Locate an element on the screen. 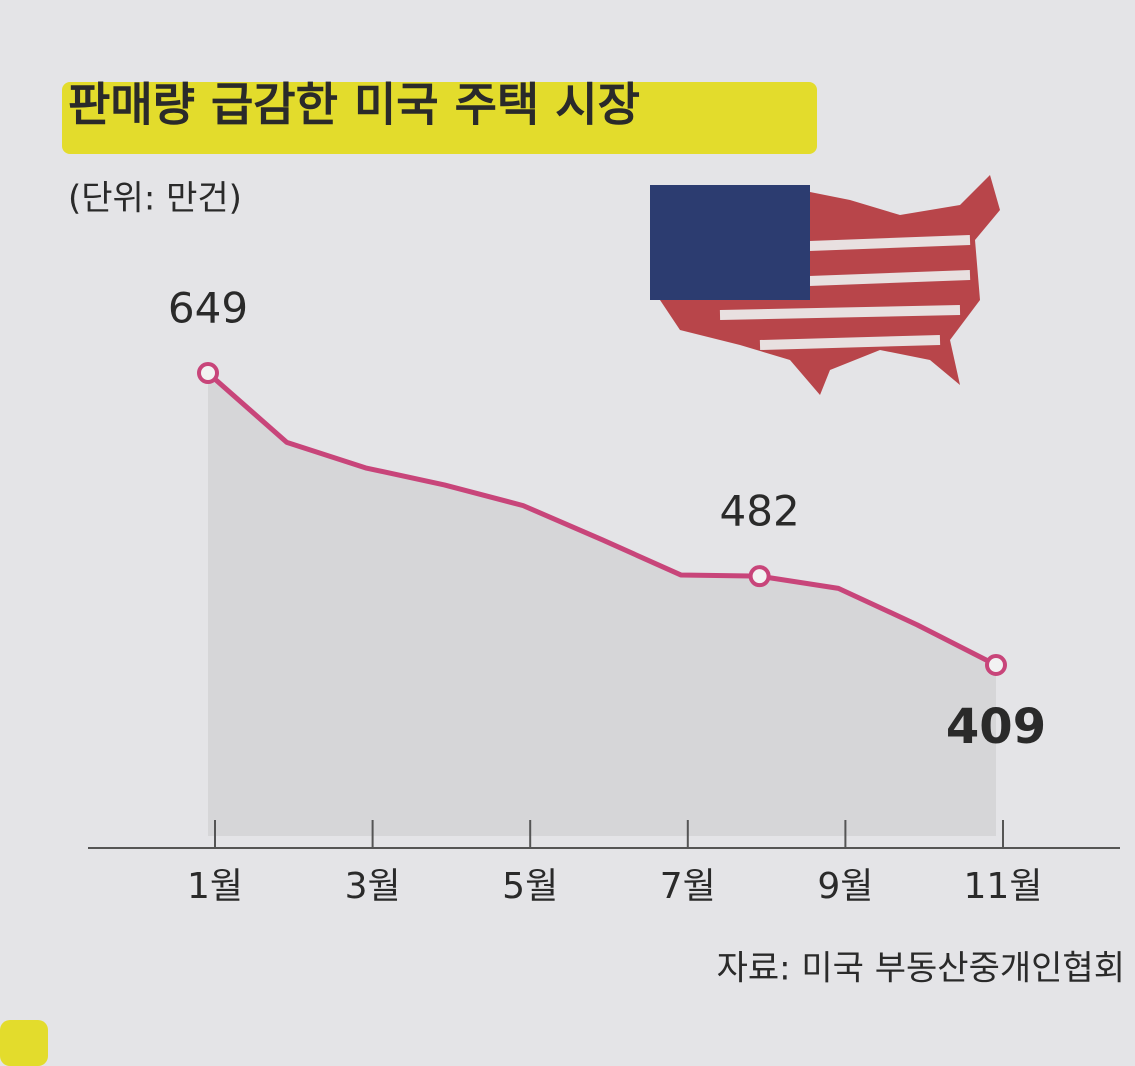  x-tick-label: 1월 is located at coordinates (215, 886).